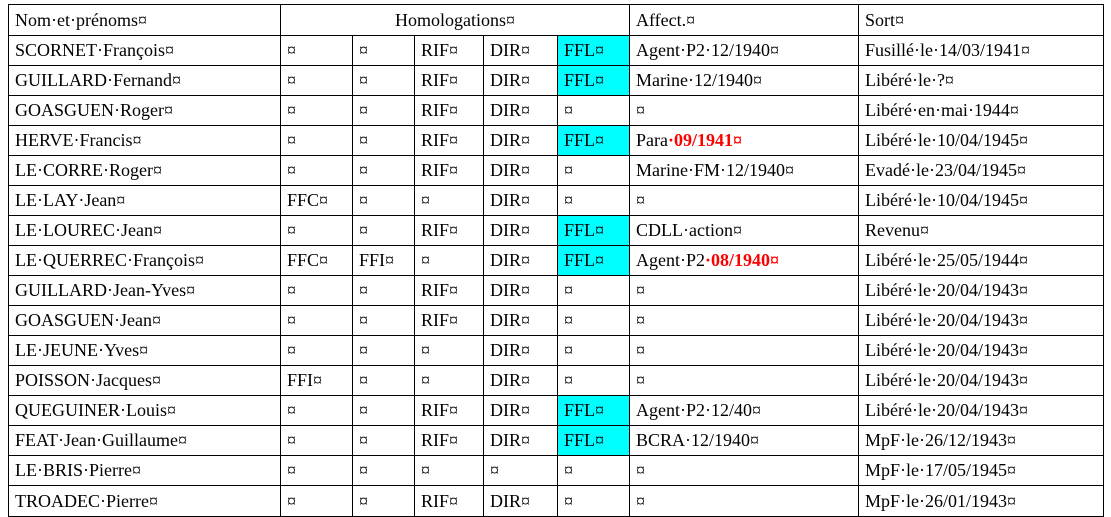 The width and height of the screenshot is (1111, 517). I want to click on affect-text: Agent·P2·12/40¤, so click(698, 410).